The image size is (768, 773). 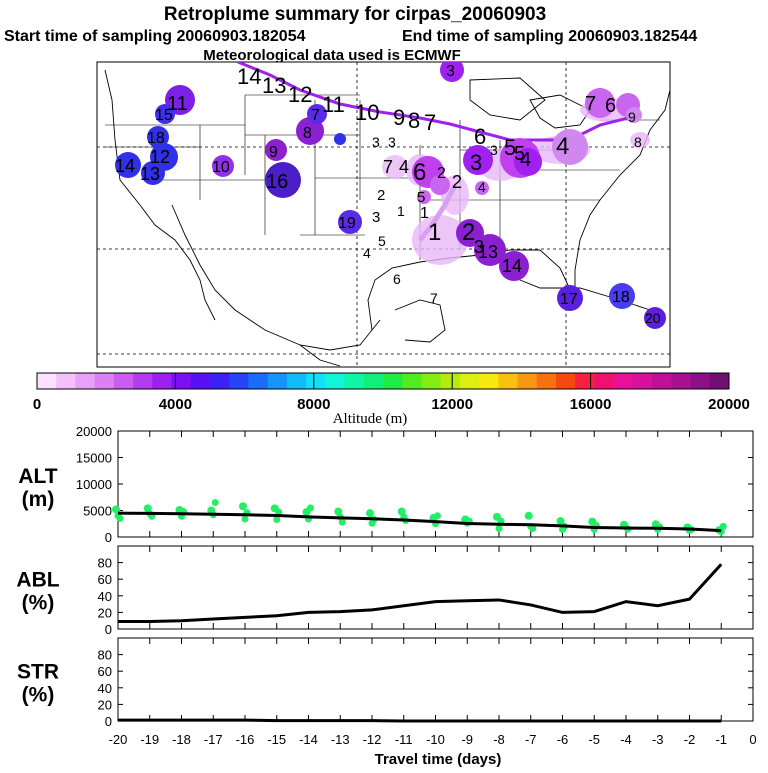 I want to click on xtick-label-0: -20, so click(x=118, y=739).